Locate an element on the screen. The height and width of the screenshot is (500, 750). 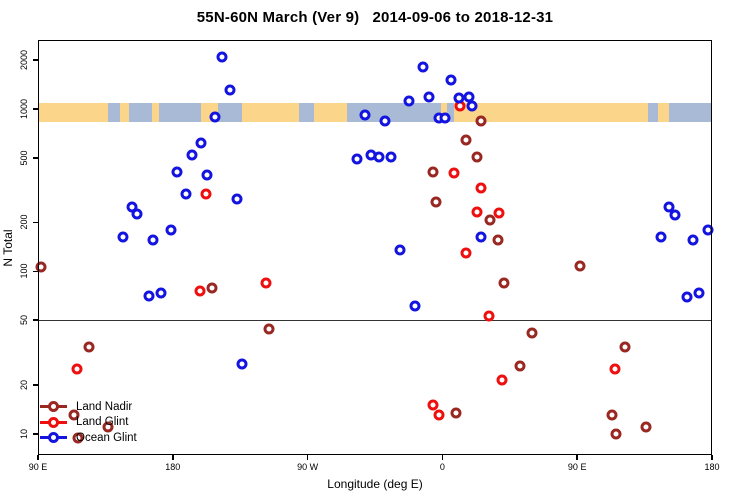
x-axis-title: Longitude (deg E) is located at coordinates (375, 484).